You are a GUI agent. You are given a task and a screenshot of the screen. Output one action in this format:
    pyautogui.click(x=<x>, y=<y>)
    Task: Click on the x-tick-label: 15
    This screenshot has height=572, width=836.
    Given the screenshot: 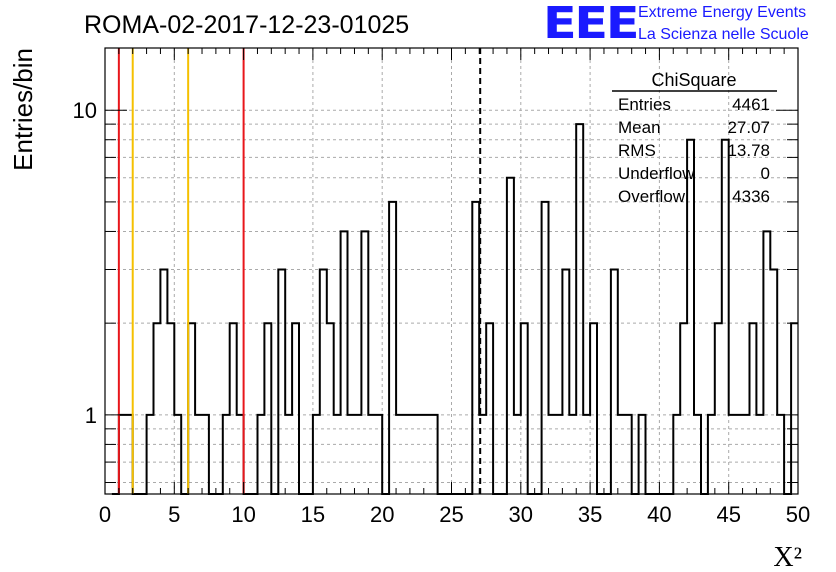 What is the action you would take?
    pyautogui.click(x=313, y=514)
    